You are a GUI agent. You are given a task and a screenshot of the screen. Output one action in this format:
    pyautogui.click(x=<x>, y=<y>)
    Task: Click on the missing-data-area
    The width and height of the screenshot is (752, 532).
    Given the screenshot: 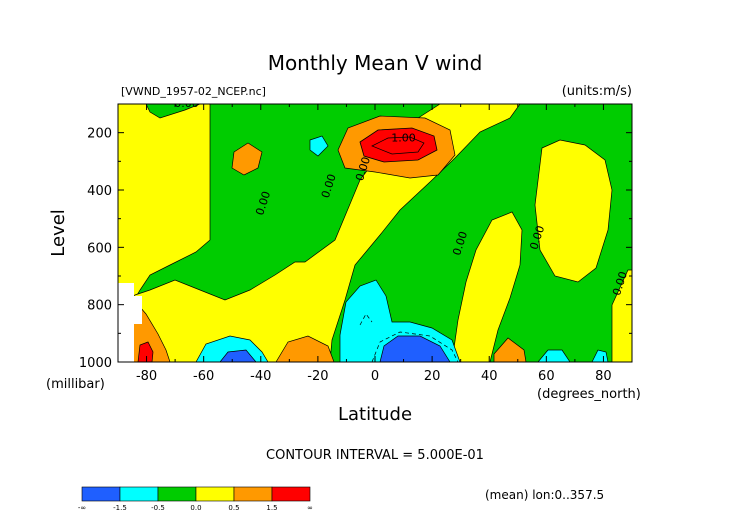 What is the action you would take?
    pyautogui.click(x=126, y=322)
    